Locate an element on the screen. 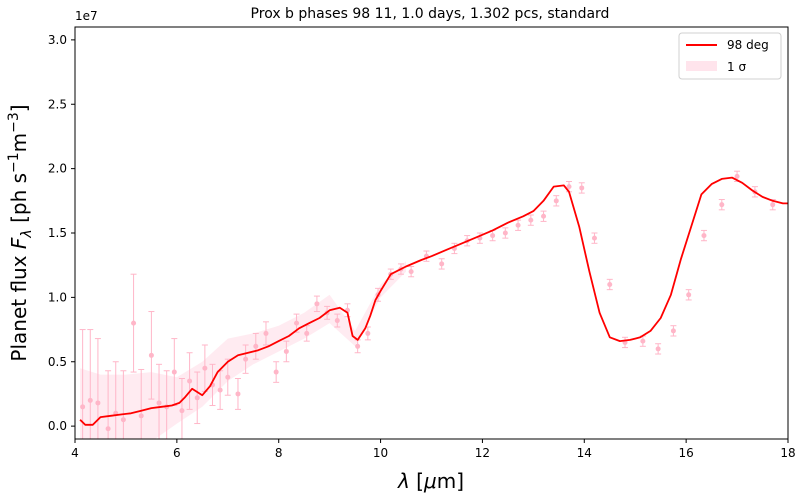 Image resolution: width=800 pixels, height=500 pixels. y-axis: 0.0 0.5 1.0 1.5 2.0 2.5 3.0 is located at coordinates (61, 233).